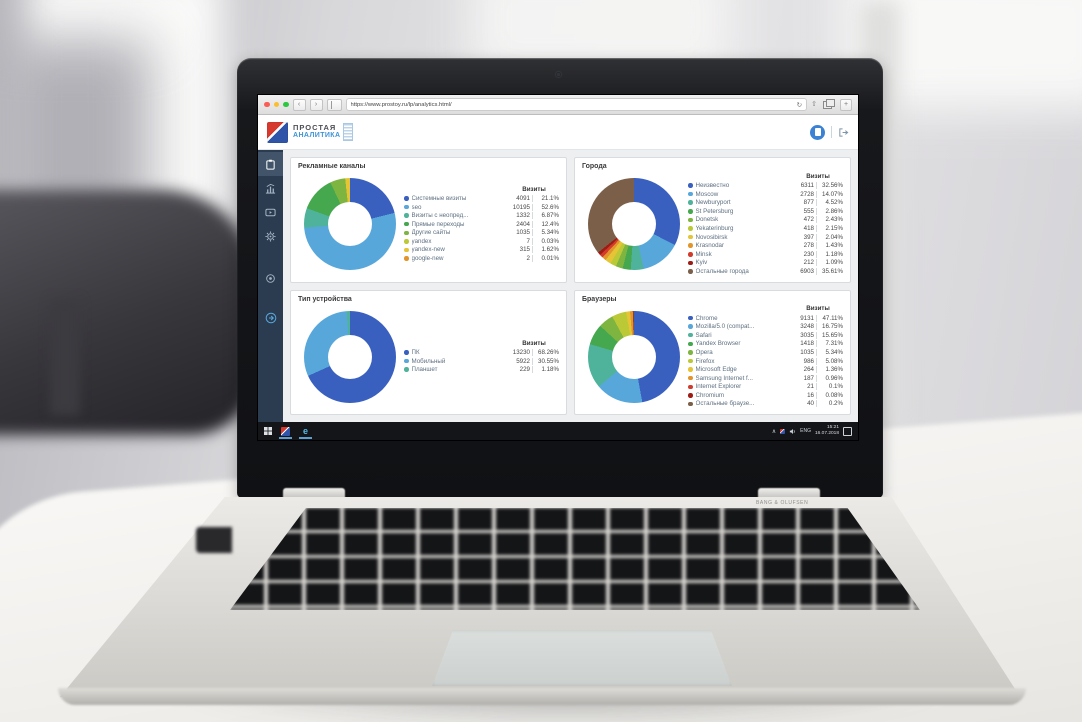  What do you see at coordinates (832, 186) in the screenshot?
I see `legend-share: 32.56%` at bounding box center [832, 186].